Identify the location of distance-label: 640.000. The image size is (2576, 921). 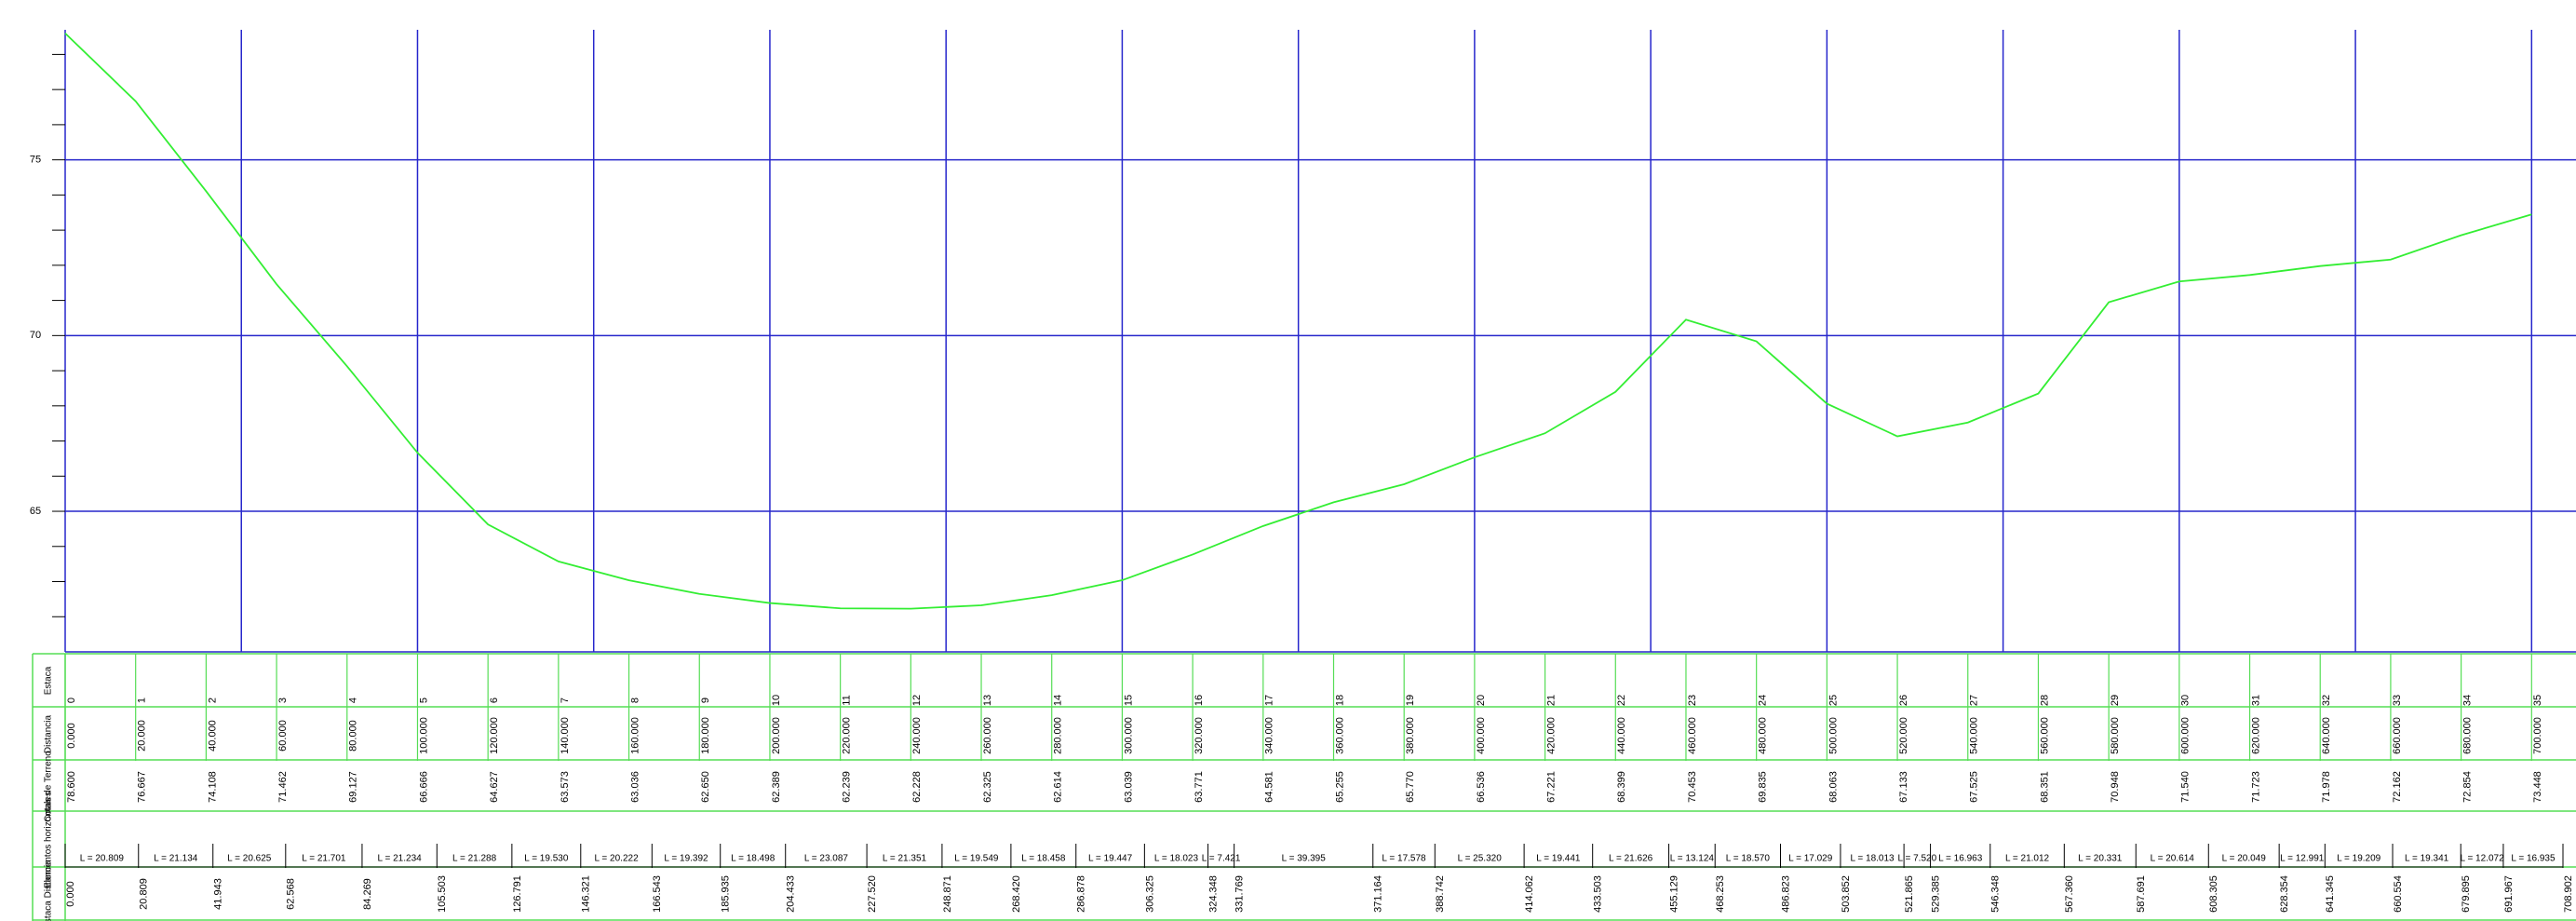
(2326, 735).